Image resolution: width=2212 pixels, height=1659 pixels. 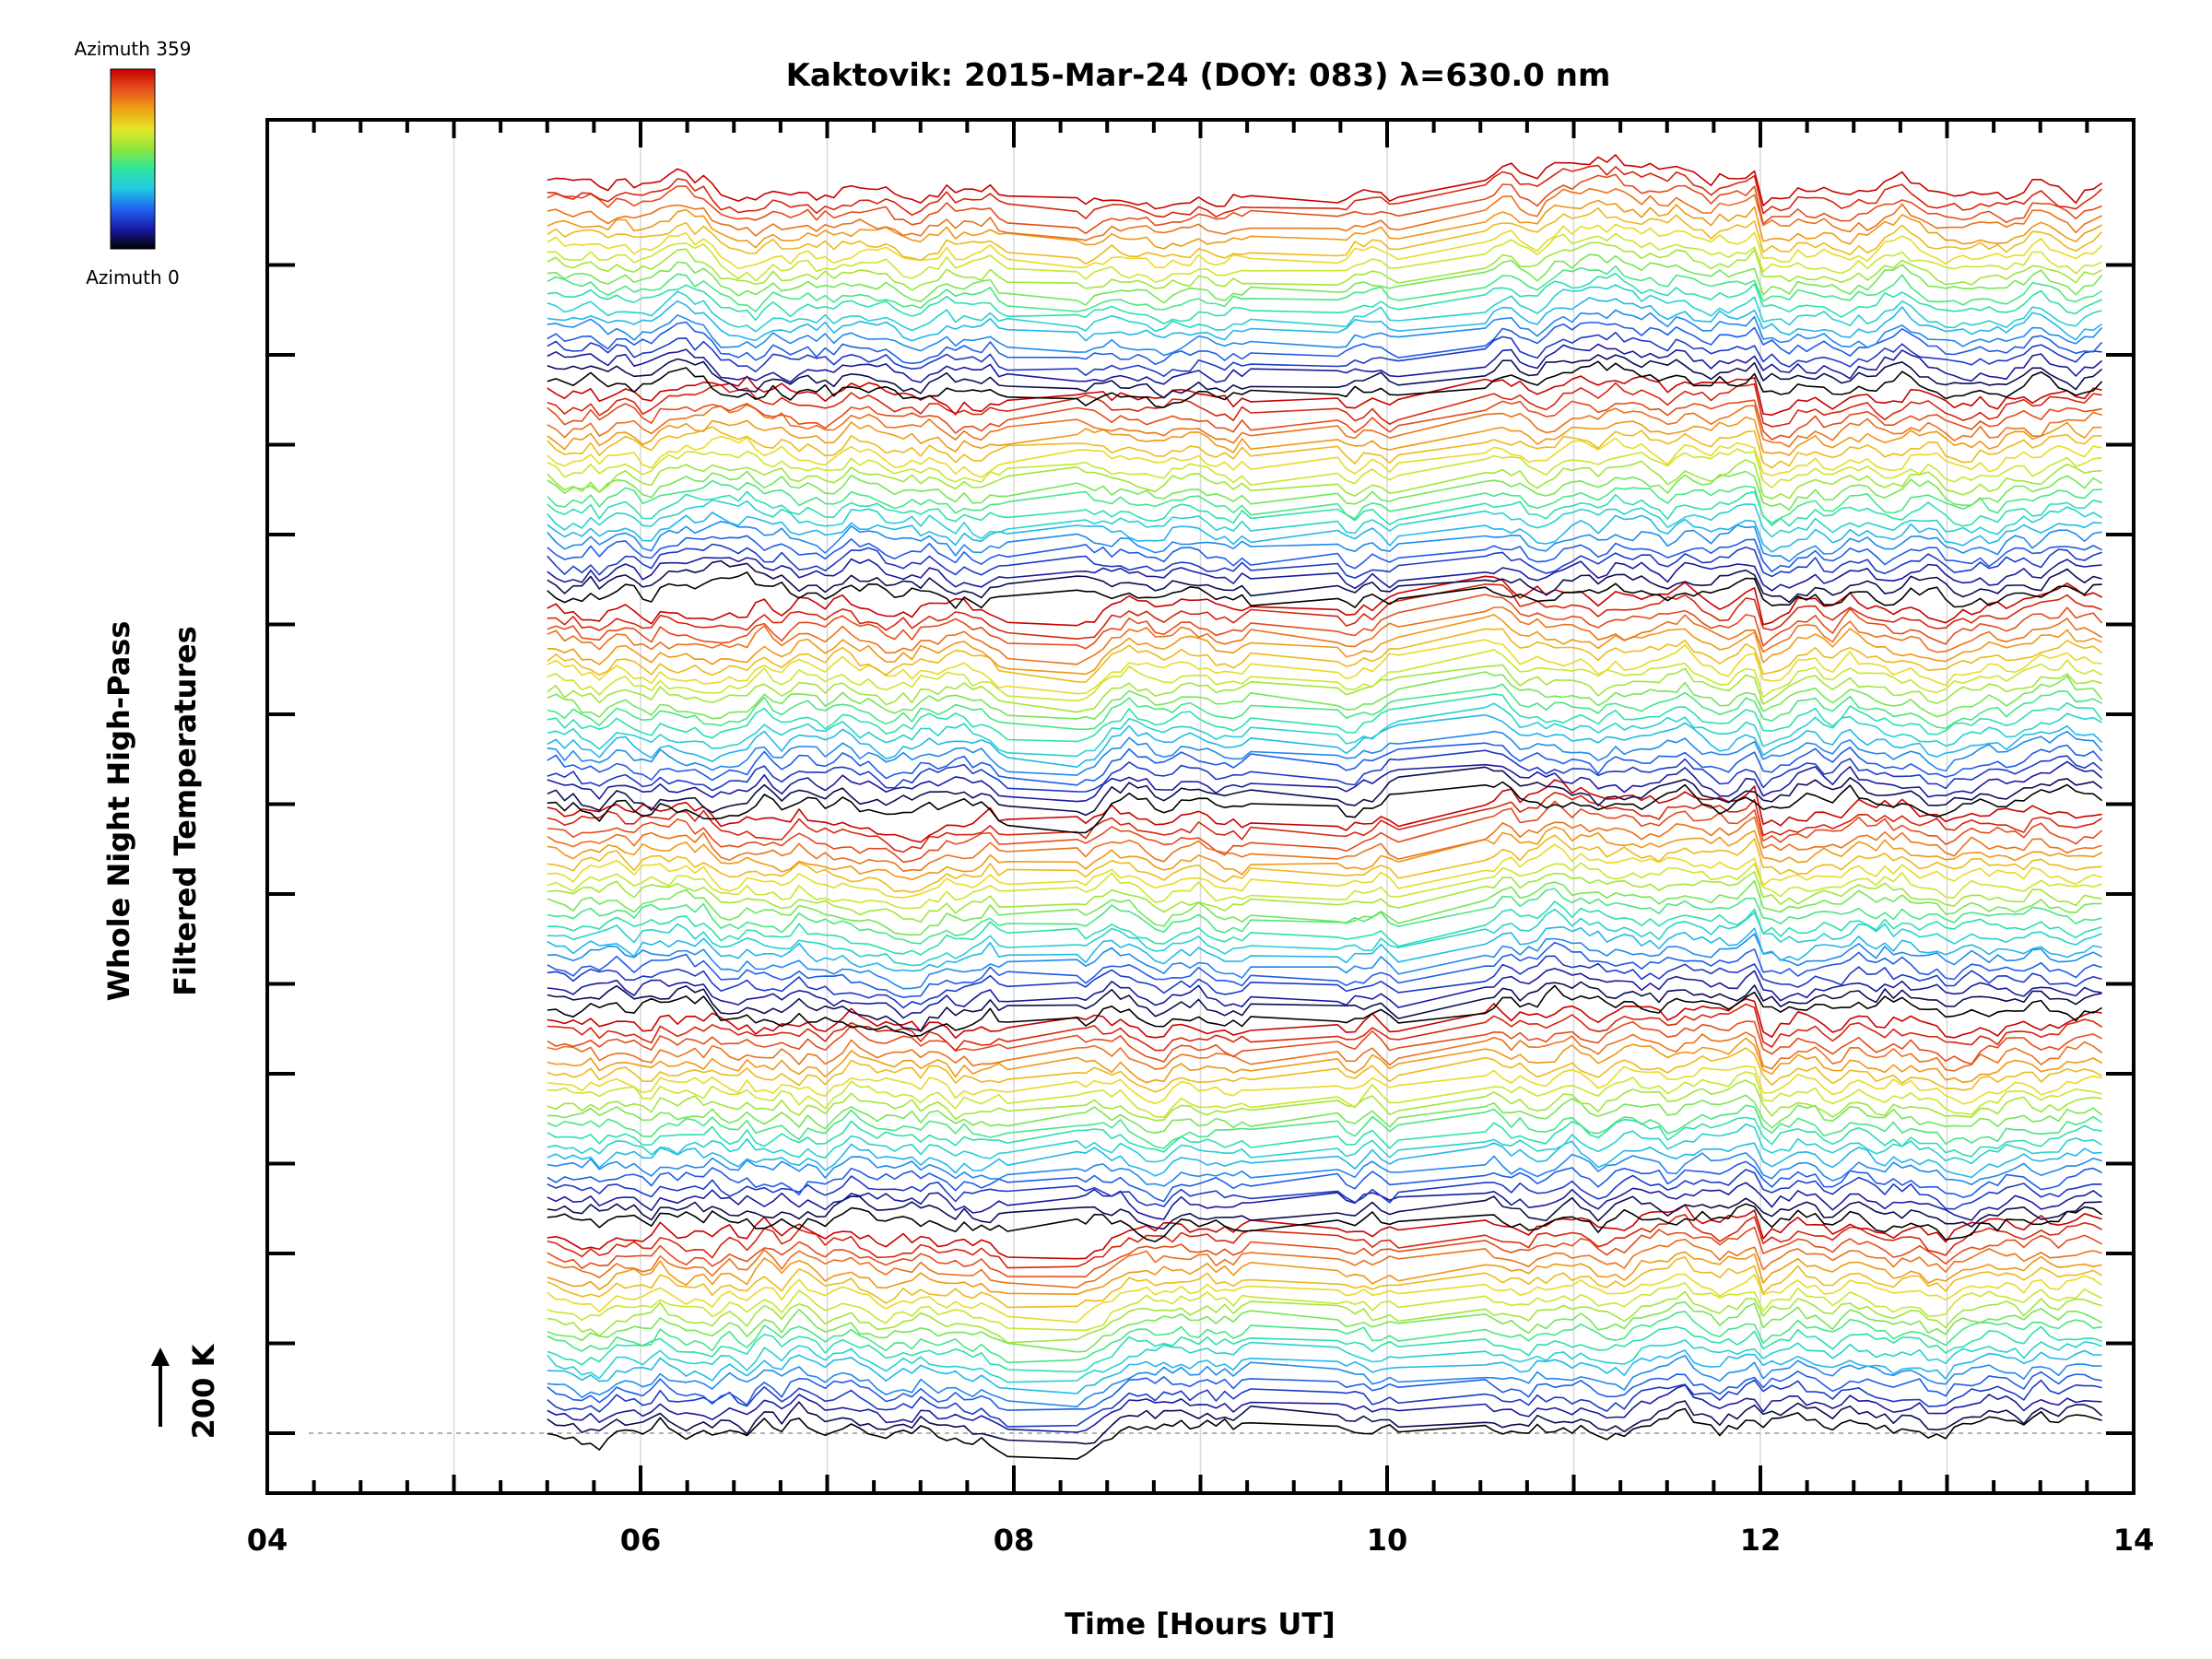 What do you see at coordinates (1200, 1623) in the screenshot?
I see `x-axis-label: Time [Hours UT]` at bounding box center [1200, 1623].